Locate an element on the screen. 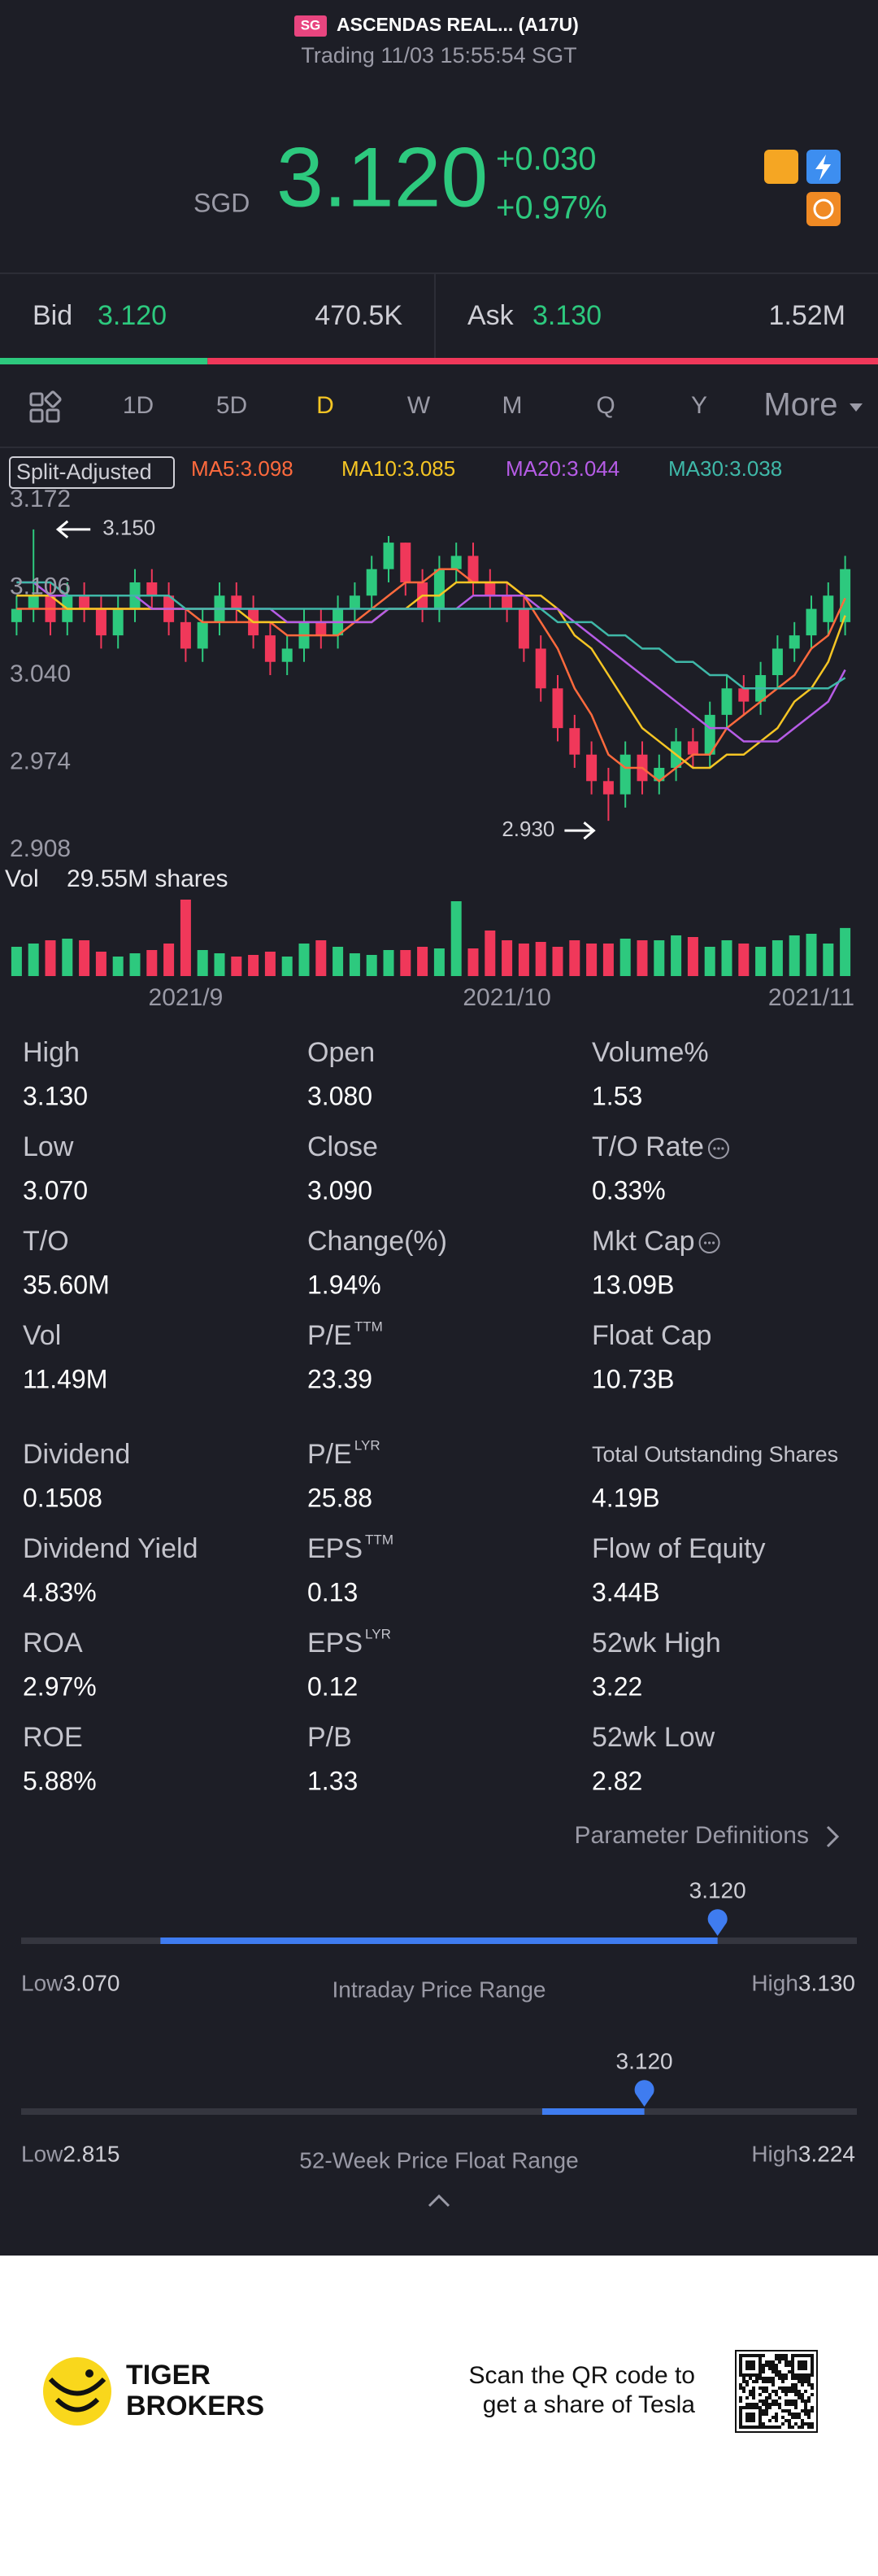  period-tab: M is located at coordinates (512, 405).